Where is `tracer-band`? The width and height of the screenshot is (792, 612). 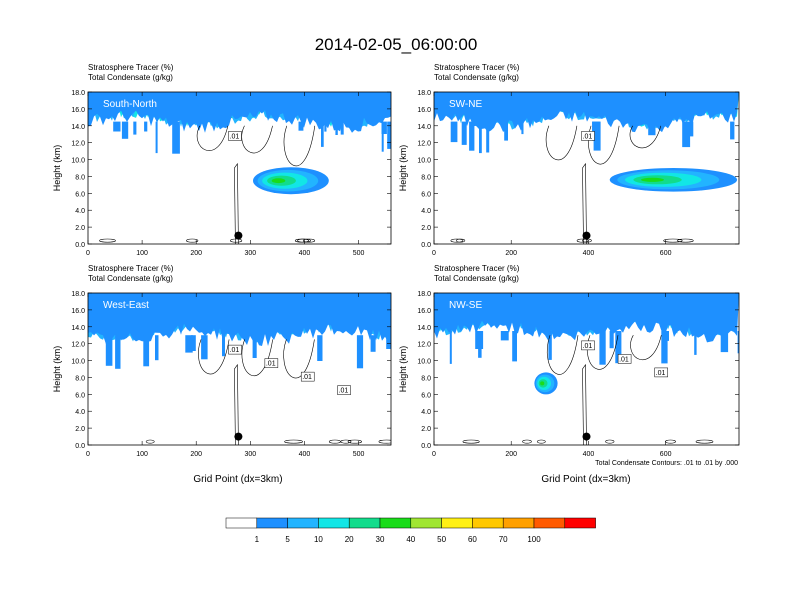
tracer-band is located at coordinates (586, 112).